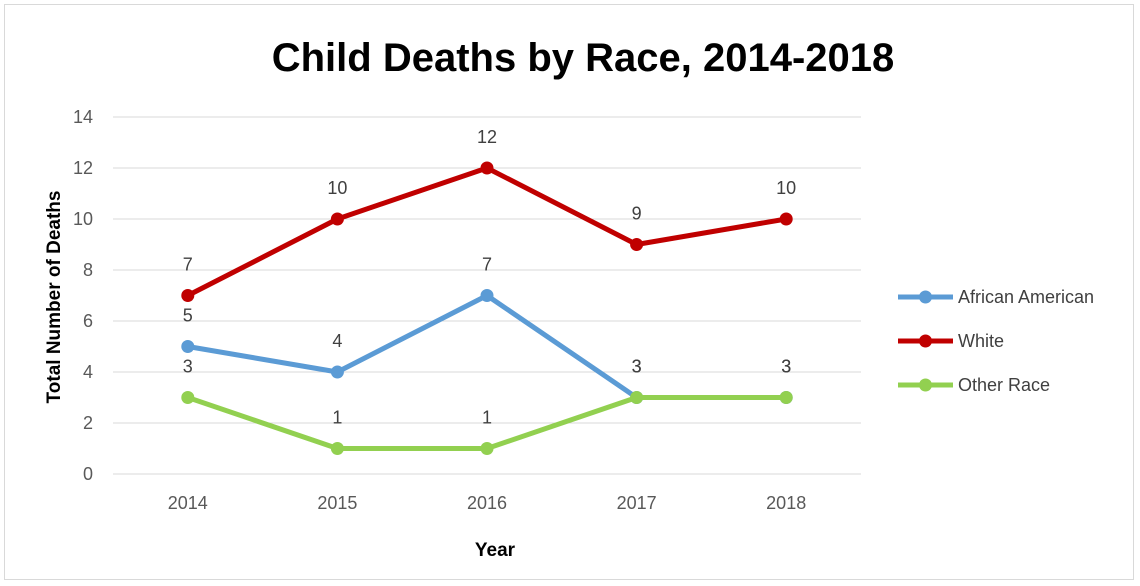  Describe the element at coordinates (786, 503) in the screenshot. I see `x-tick-label: 2018` at that location.